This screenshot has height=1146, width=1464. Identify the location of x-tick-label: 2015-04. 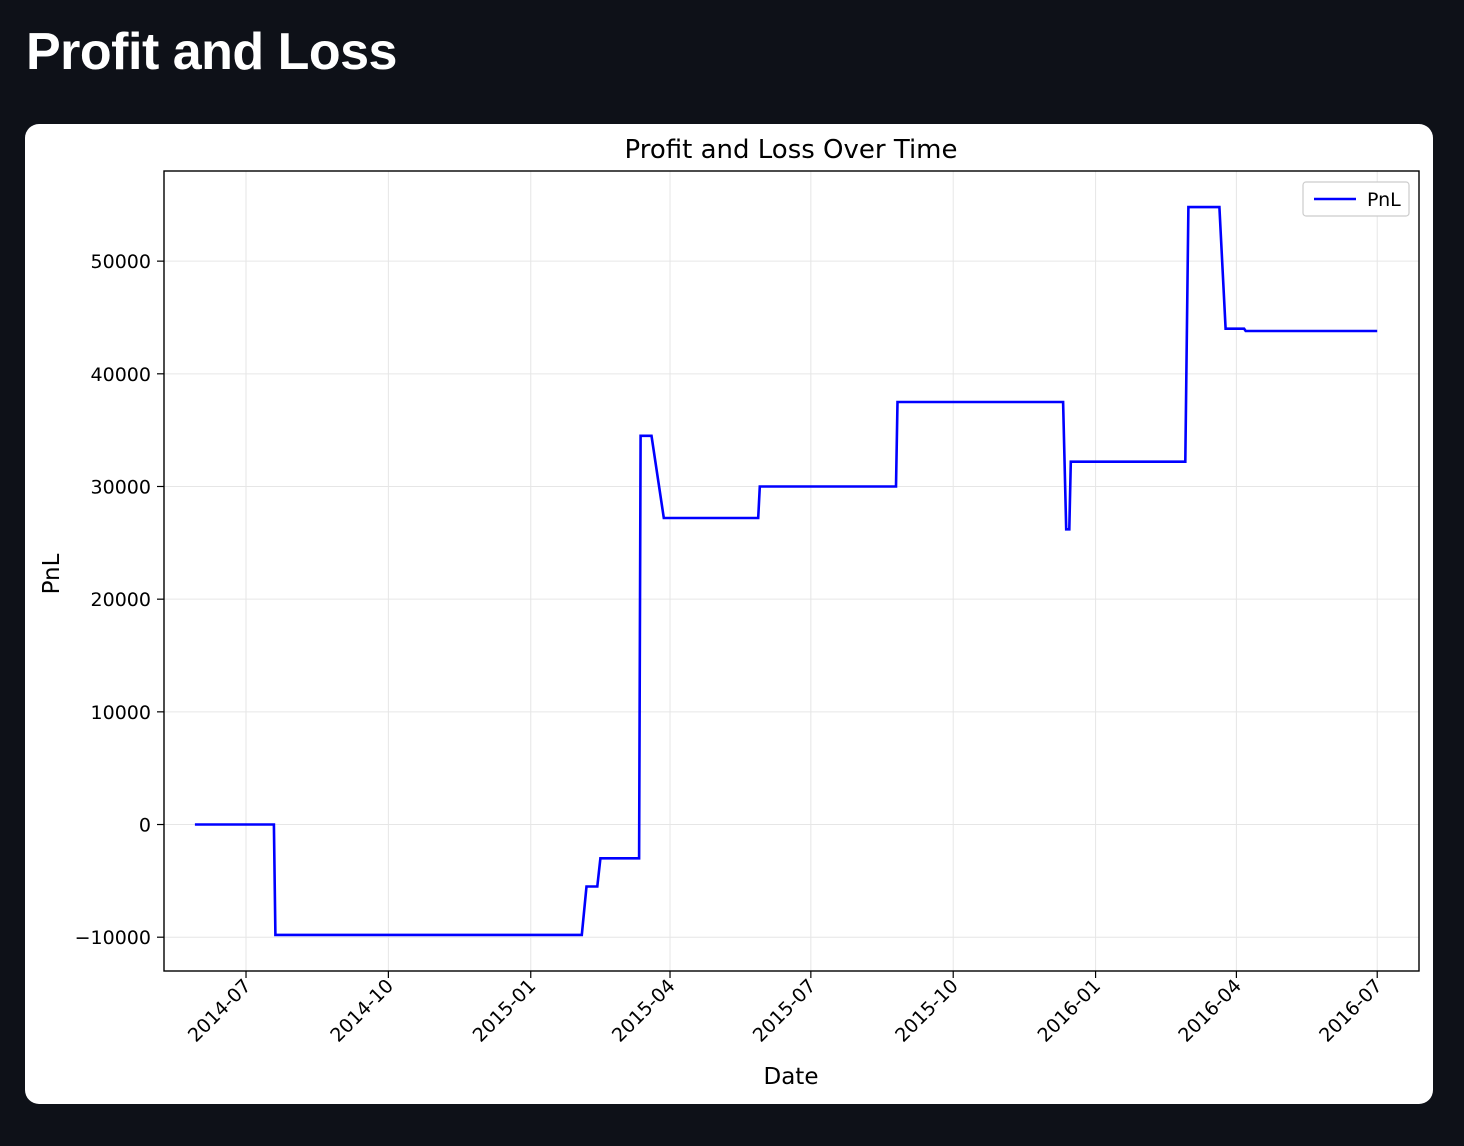
(644, 1011).